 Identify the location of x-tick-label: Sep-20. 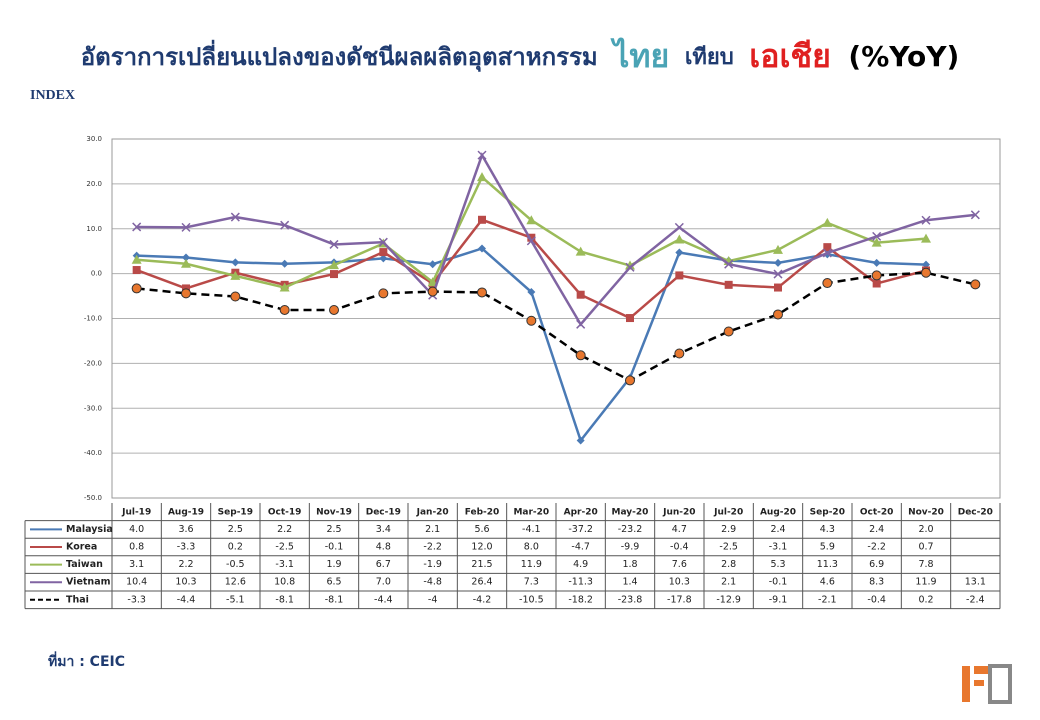
(827, 512).